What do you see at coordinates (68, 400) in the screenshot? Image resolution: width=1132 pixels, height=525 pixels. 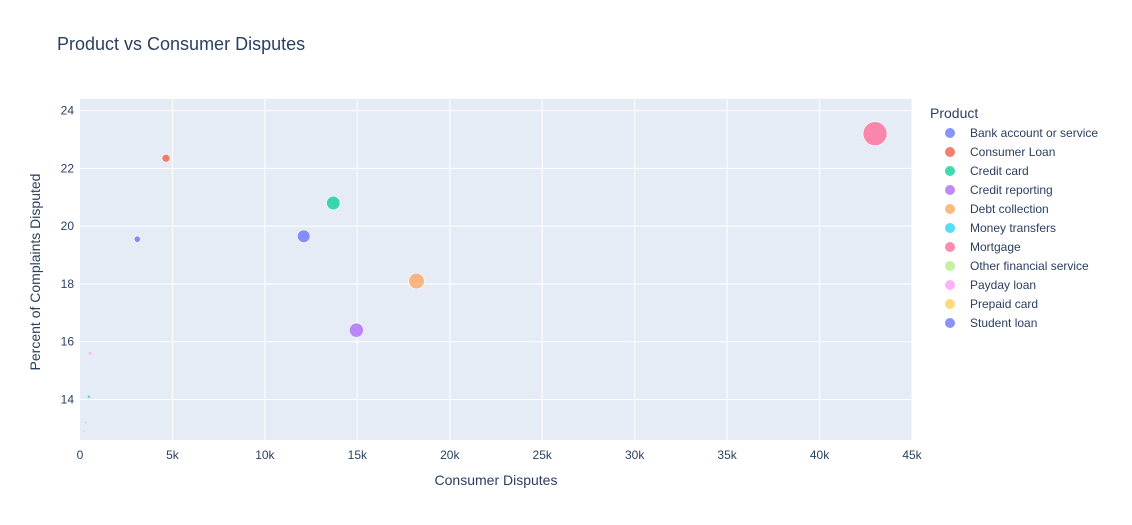 I see `y-tick-label: 14` at bounding box center [68, 400].